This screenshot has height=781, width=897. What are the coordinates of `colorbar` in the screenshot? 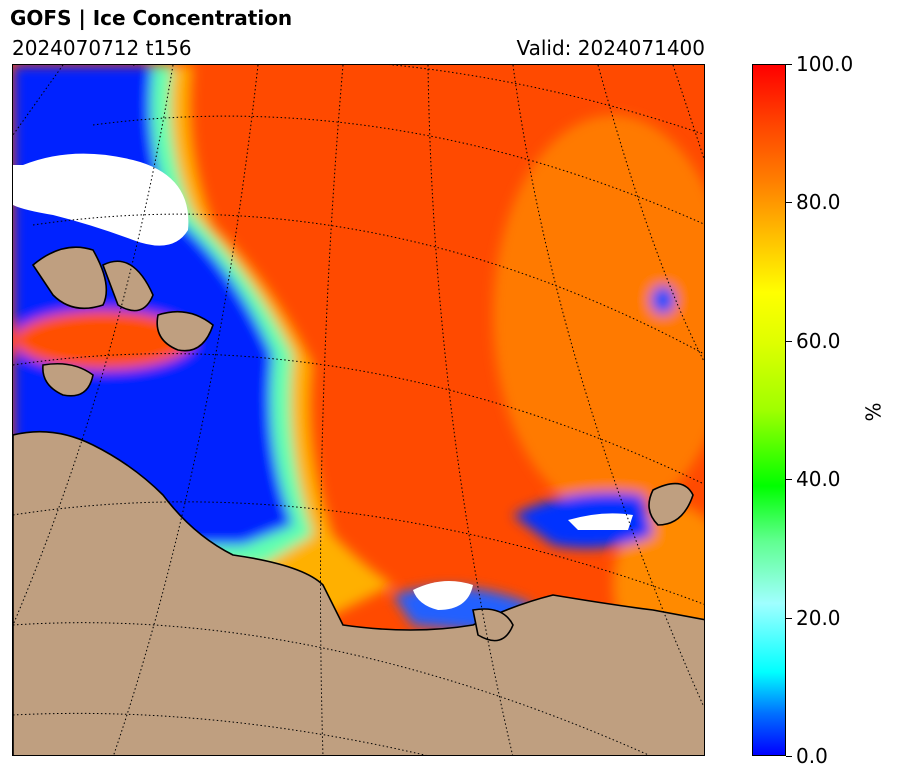 It's located at (769, 410).